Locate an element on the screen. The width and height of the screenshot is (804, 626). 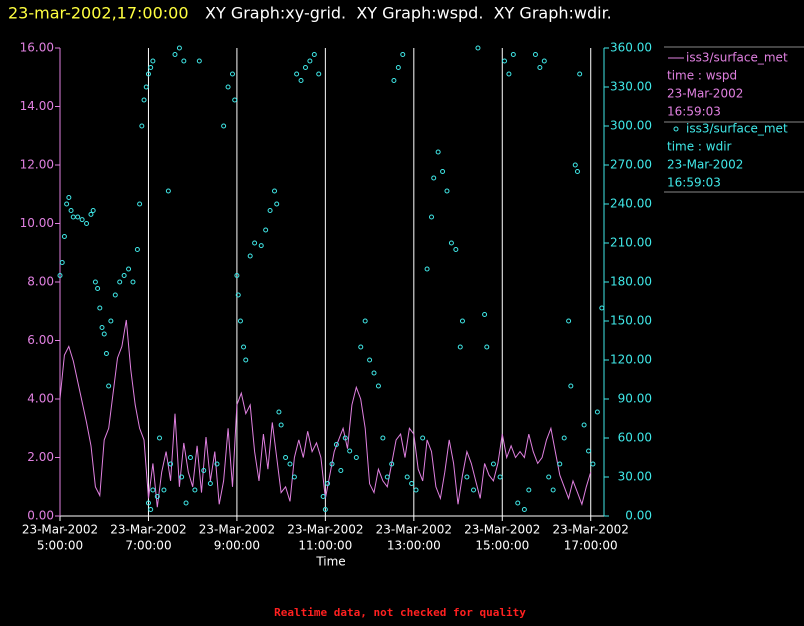
x-tick-label: 5:00:00 is located at coordinates (60, 546).